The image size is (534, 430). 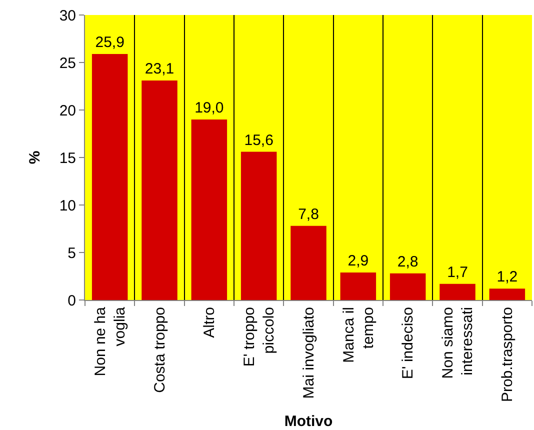 What do you see at coordinates (507, 277) in the screenshot?
I see `data-label: 1,2` at bounding box center [507, 277].